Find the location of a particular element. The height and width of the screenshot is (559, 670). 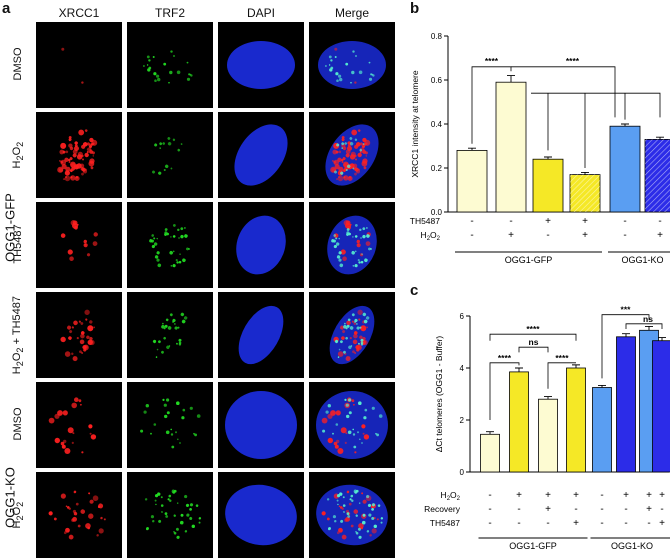

panel-c-letter: c is located at coordinates (414, 290).